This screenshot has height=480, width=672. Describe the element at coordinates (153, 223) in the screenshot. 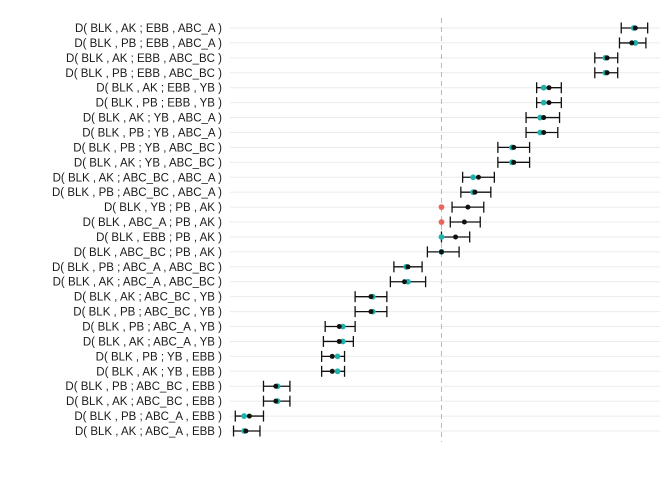

I see `y-tick-label: D( BLK , ABC_A ; PB , AK )` at that location.